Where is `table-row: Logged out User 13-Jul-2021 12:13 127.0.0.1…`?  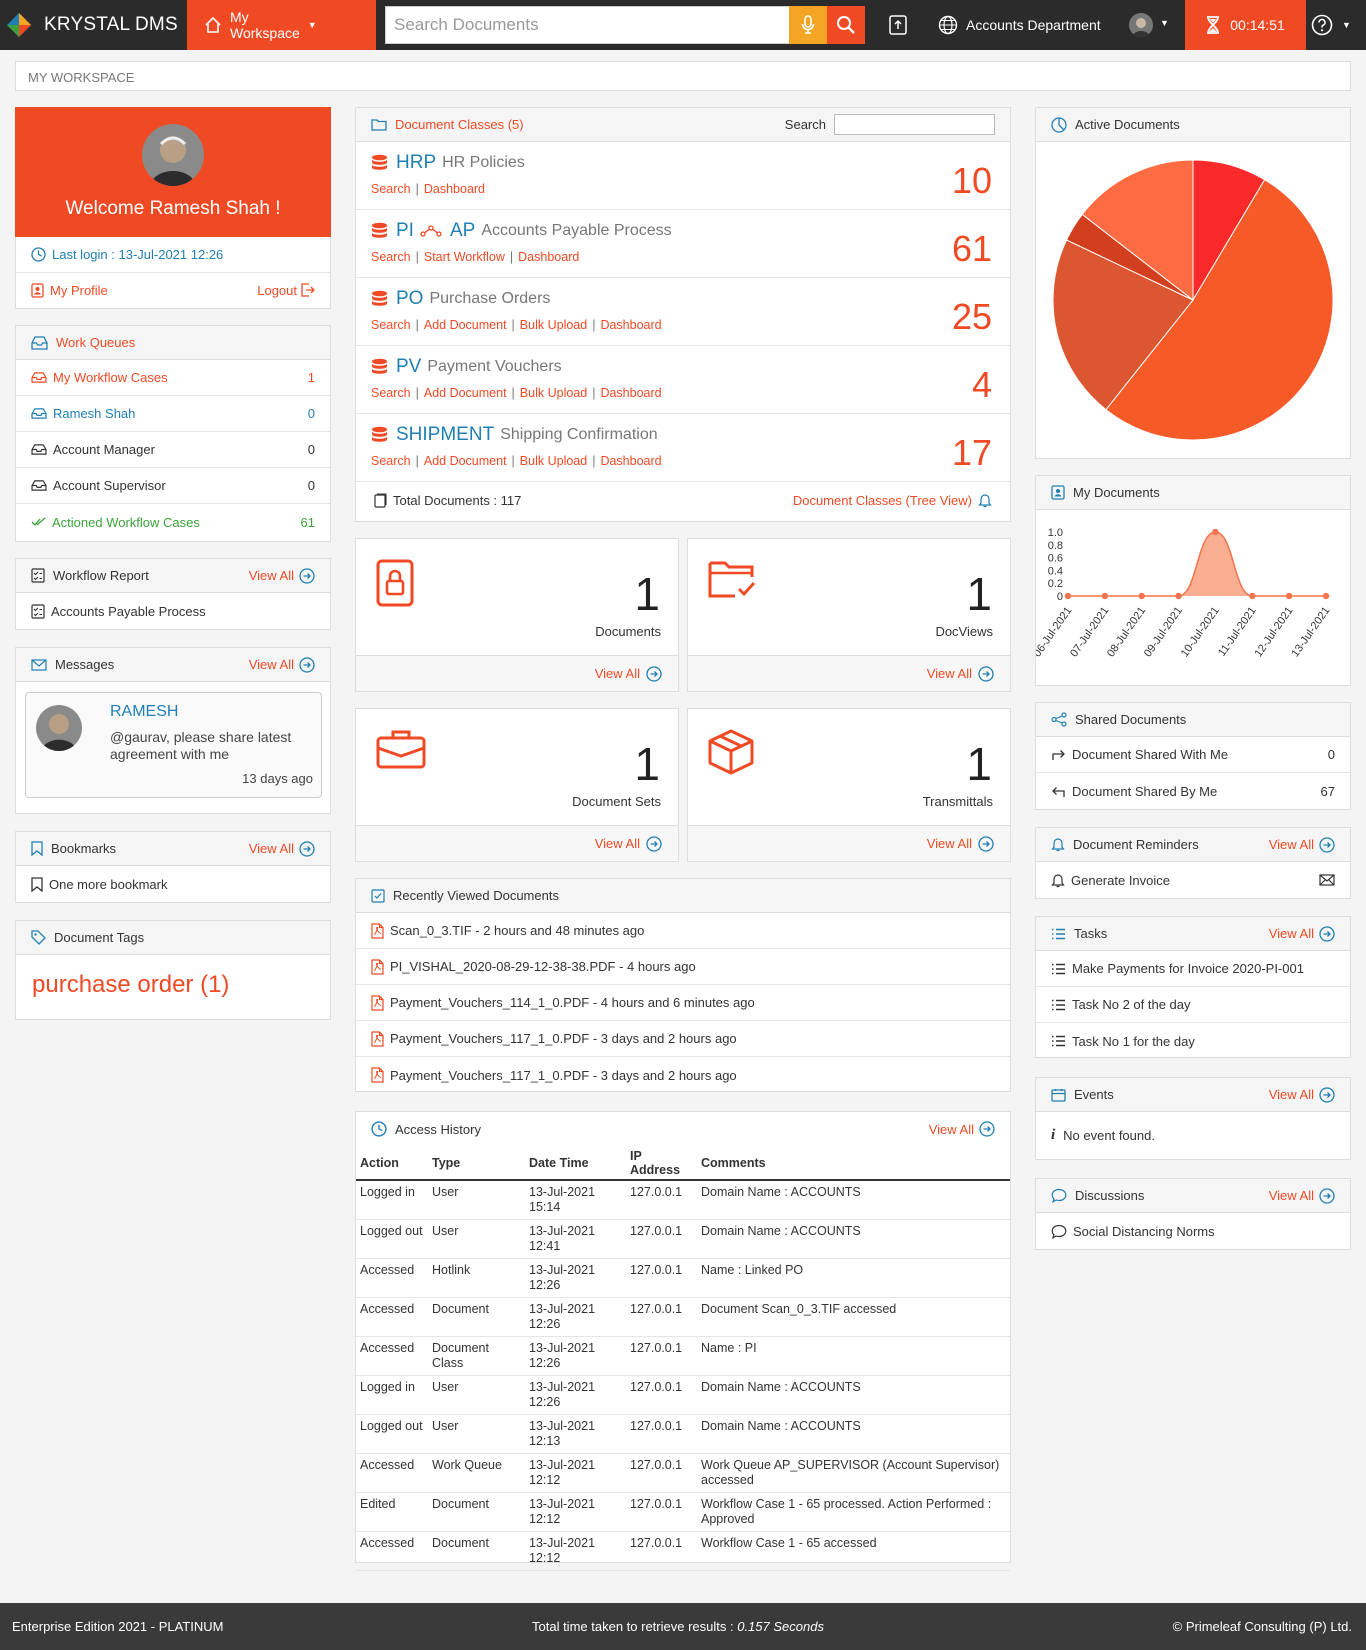
table-row: Logged out User 13-Jul-2021 12:13 127.0.0.1… is located at coordinates (683, 1434).